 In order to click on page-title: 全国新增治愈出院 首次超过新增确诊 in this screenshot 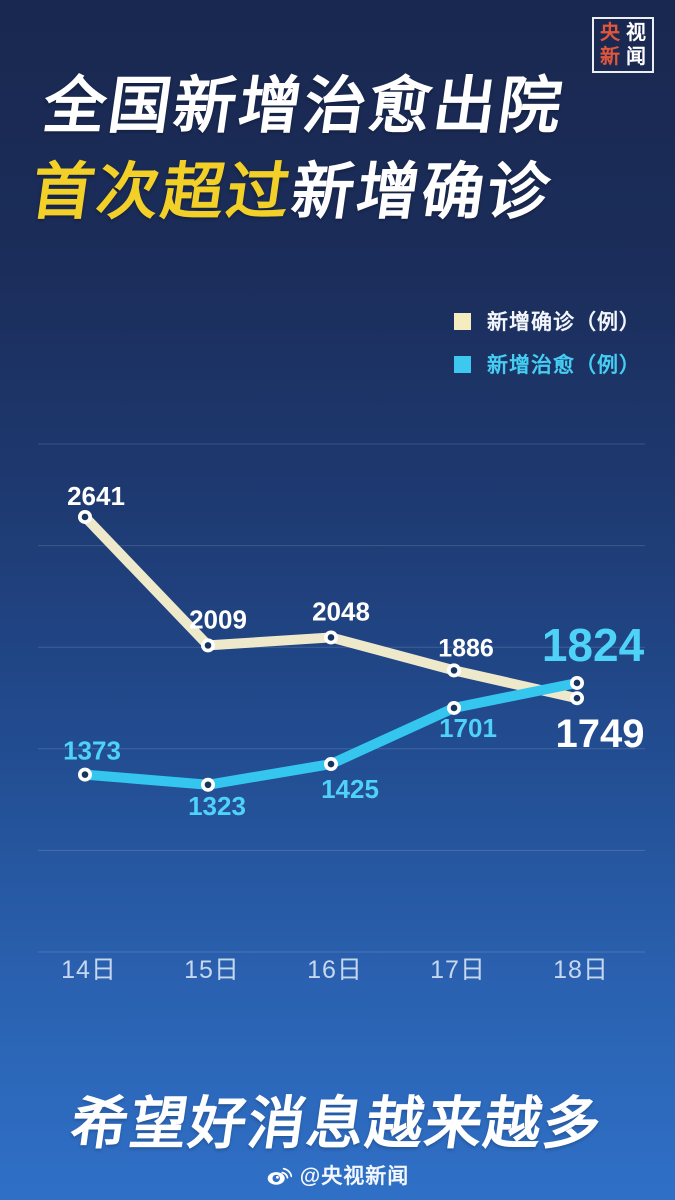, I will do `click(298, 149)`.